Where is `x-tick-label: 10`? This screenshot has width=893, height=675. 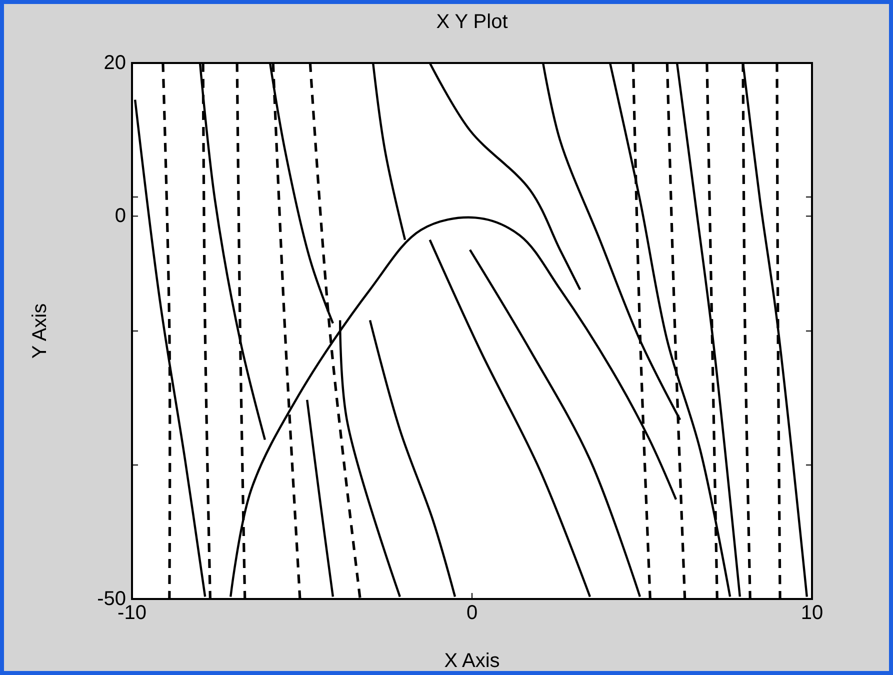
x-tick-label: 10 is located at coordinates (812, 613).